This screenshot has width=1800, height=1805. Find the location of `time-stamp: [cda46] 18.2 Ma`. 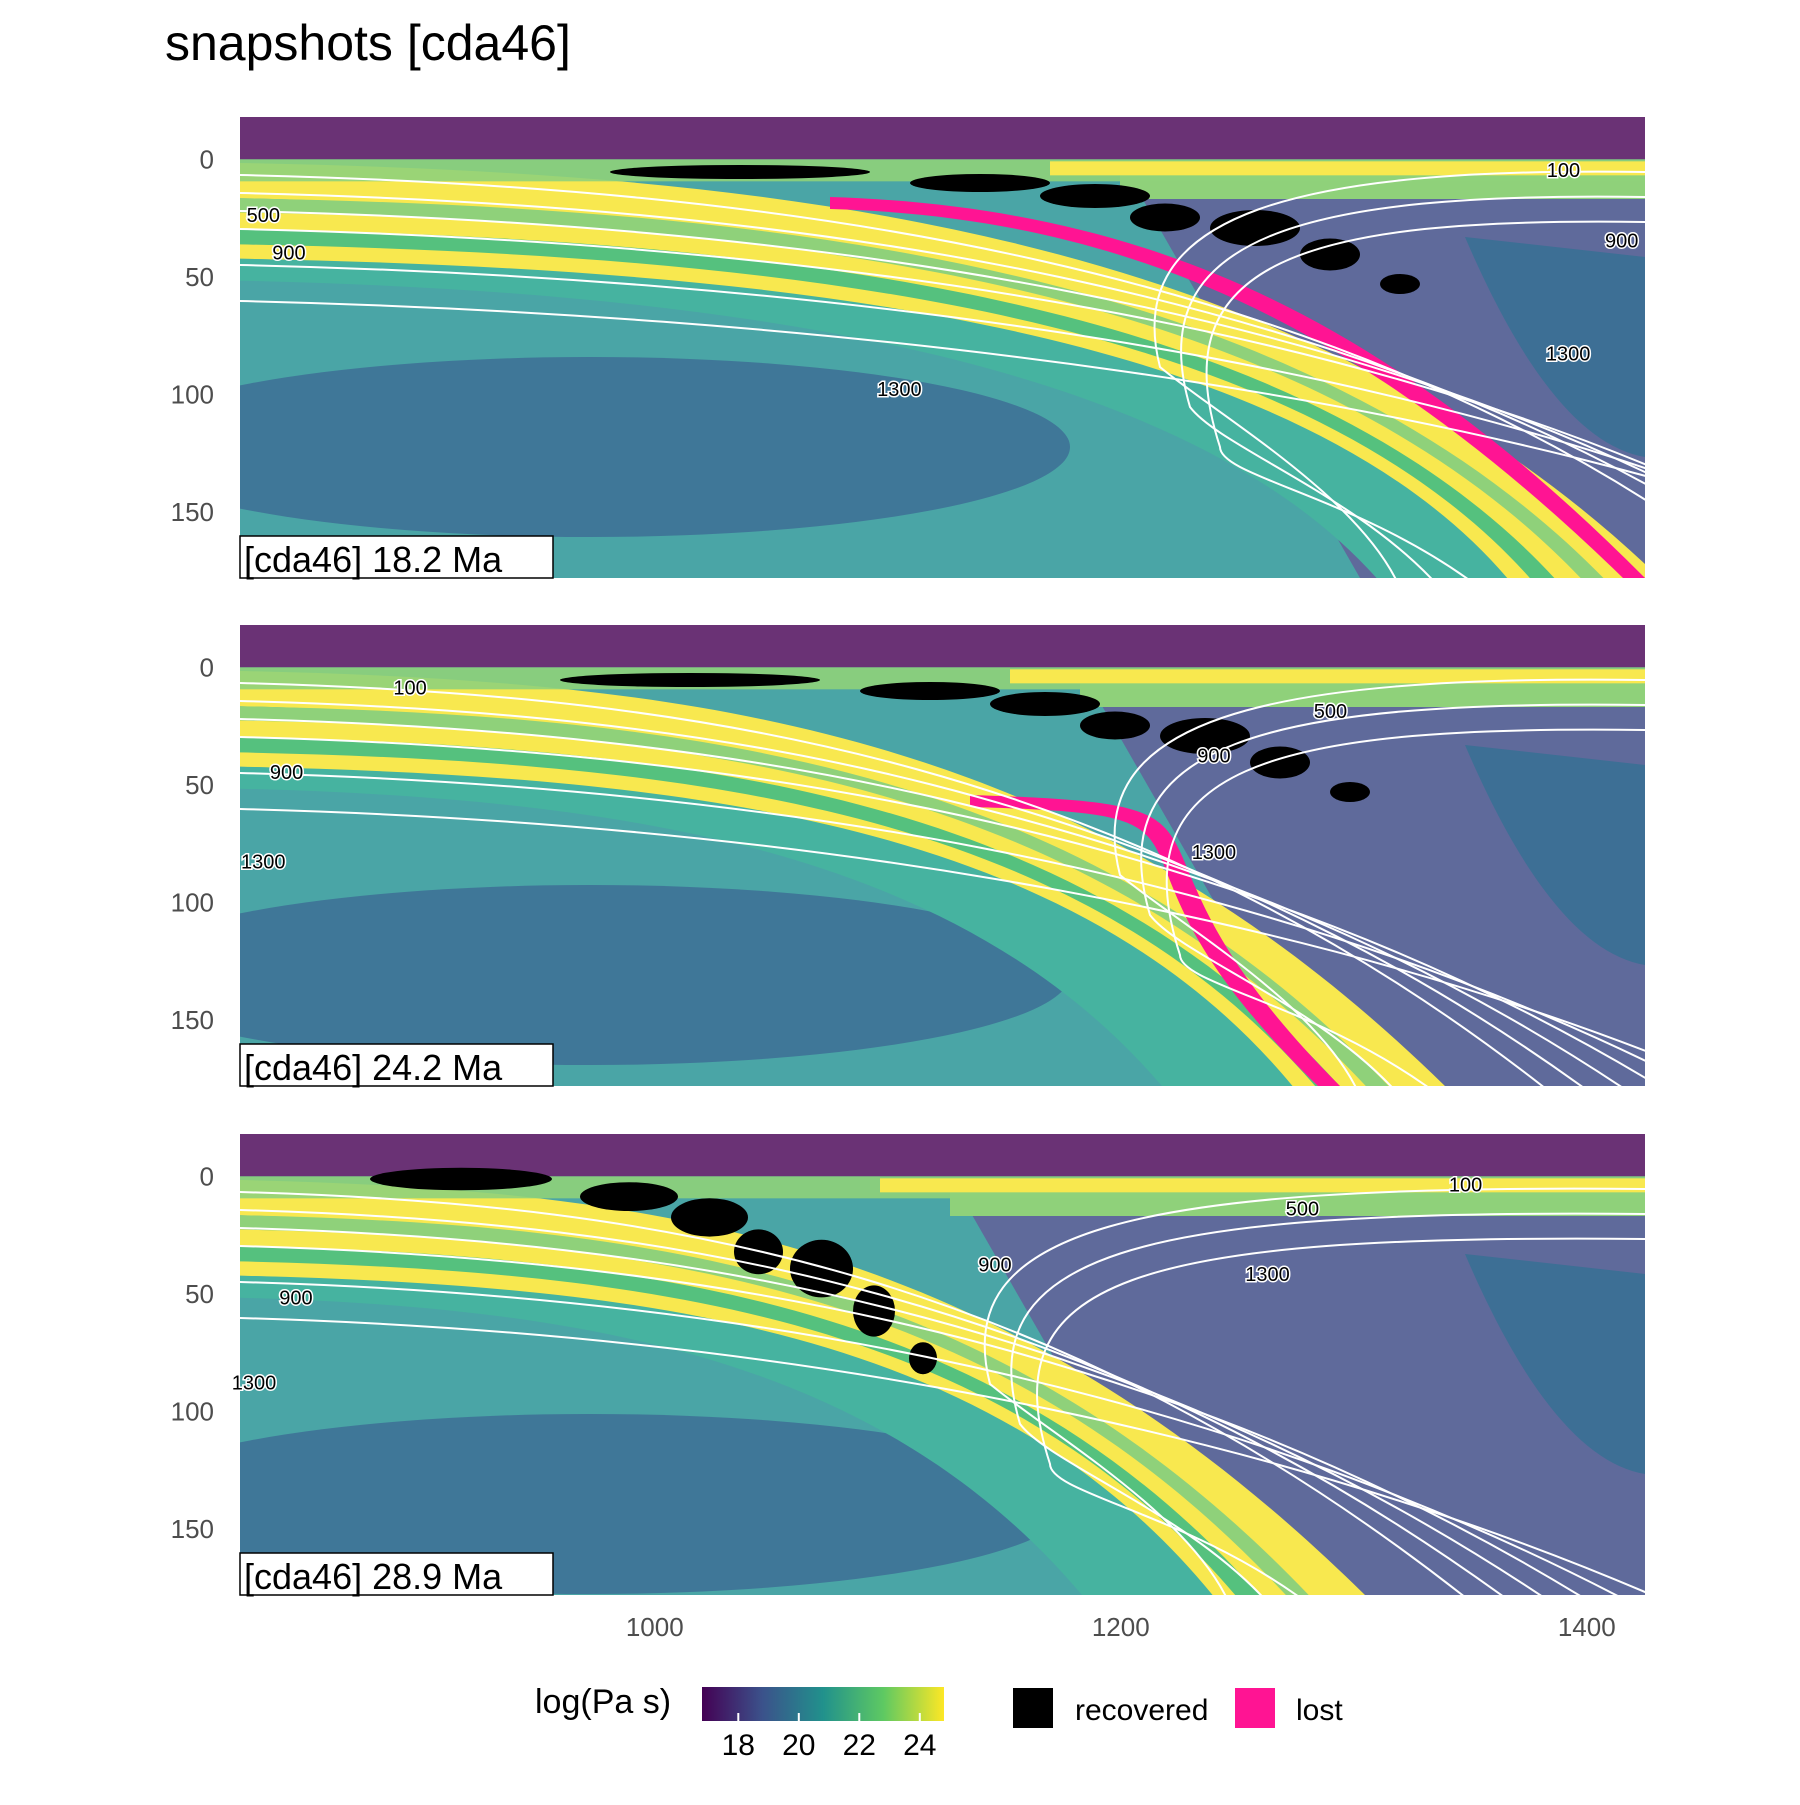

time-stamp: [cda46] 18.2 Ma is located at coordinates (396, 557).